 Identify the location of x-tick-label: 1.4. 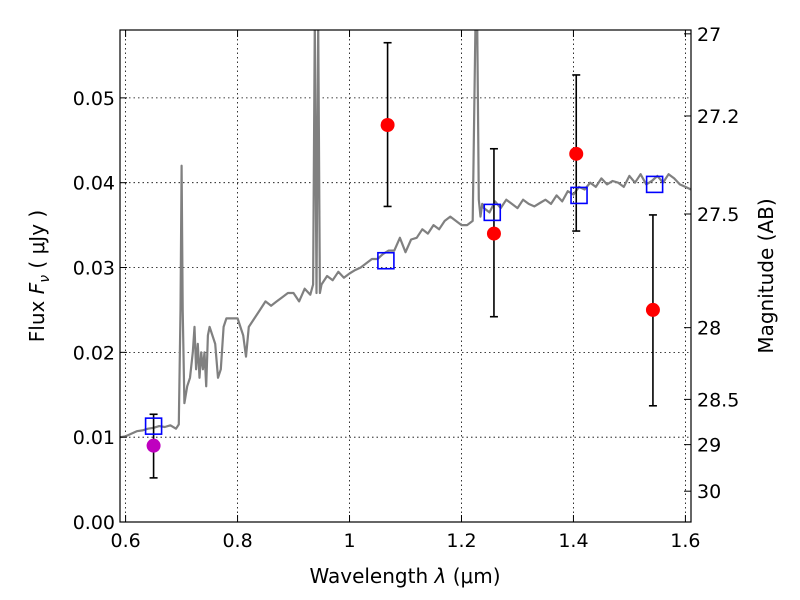
(573, 541).